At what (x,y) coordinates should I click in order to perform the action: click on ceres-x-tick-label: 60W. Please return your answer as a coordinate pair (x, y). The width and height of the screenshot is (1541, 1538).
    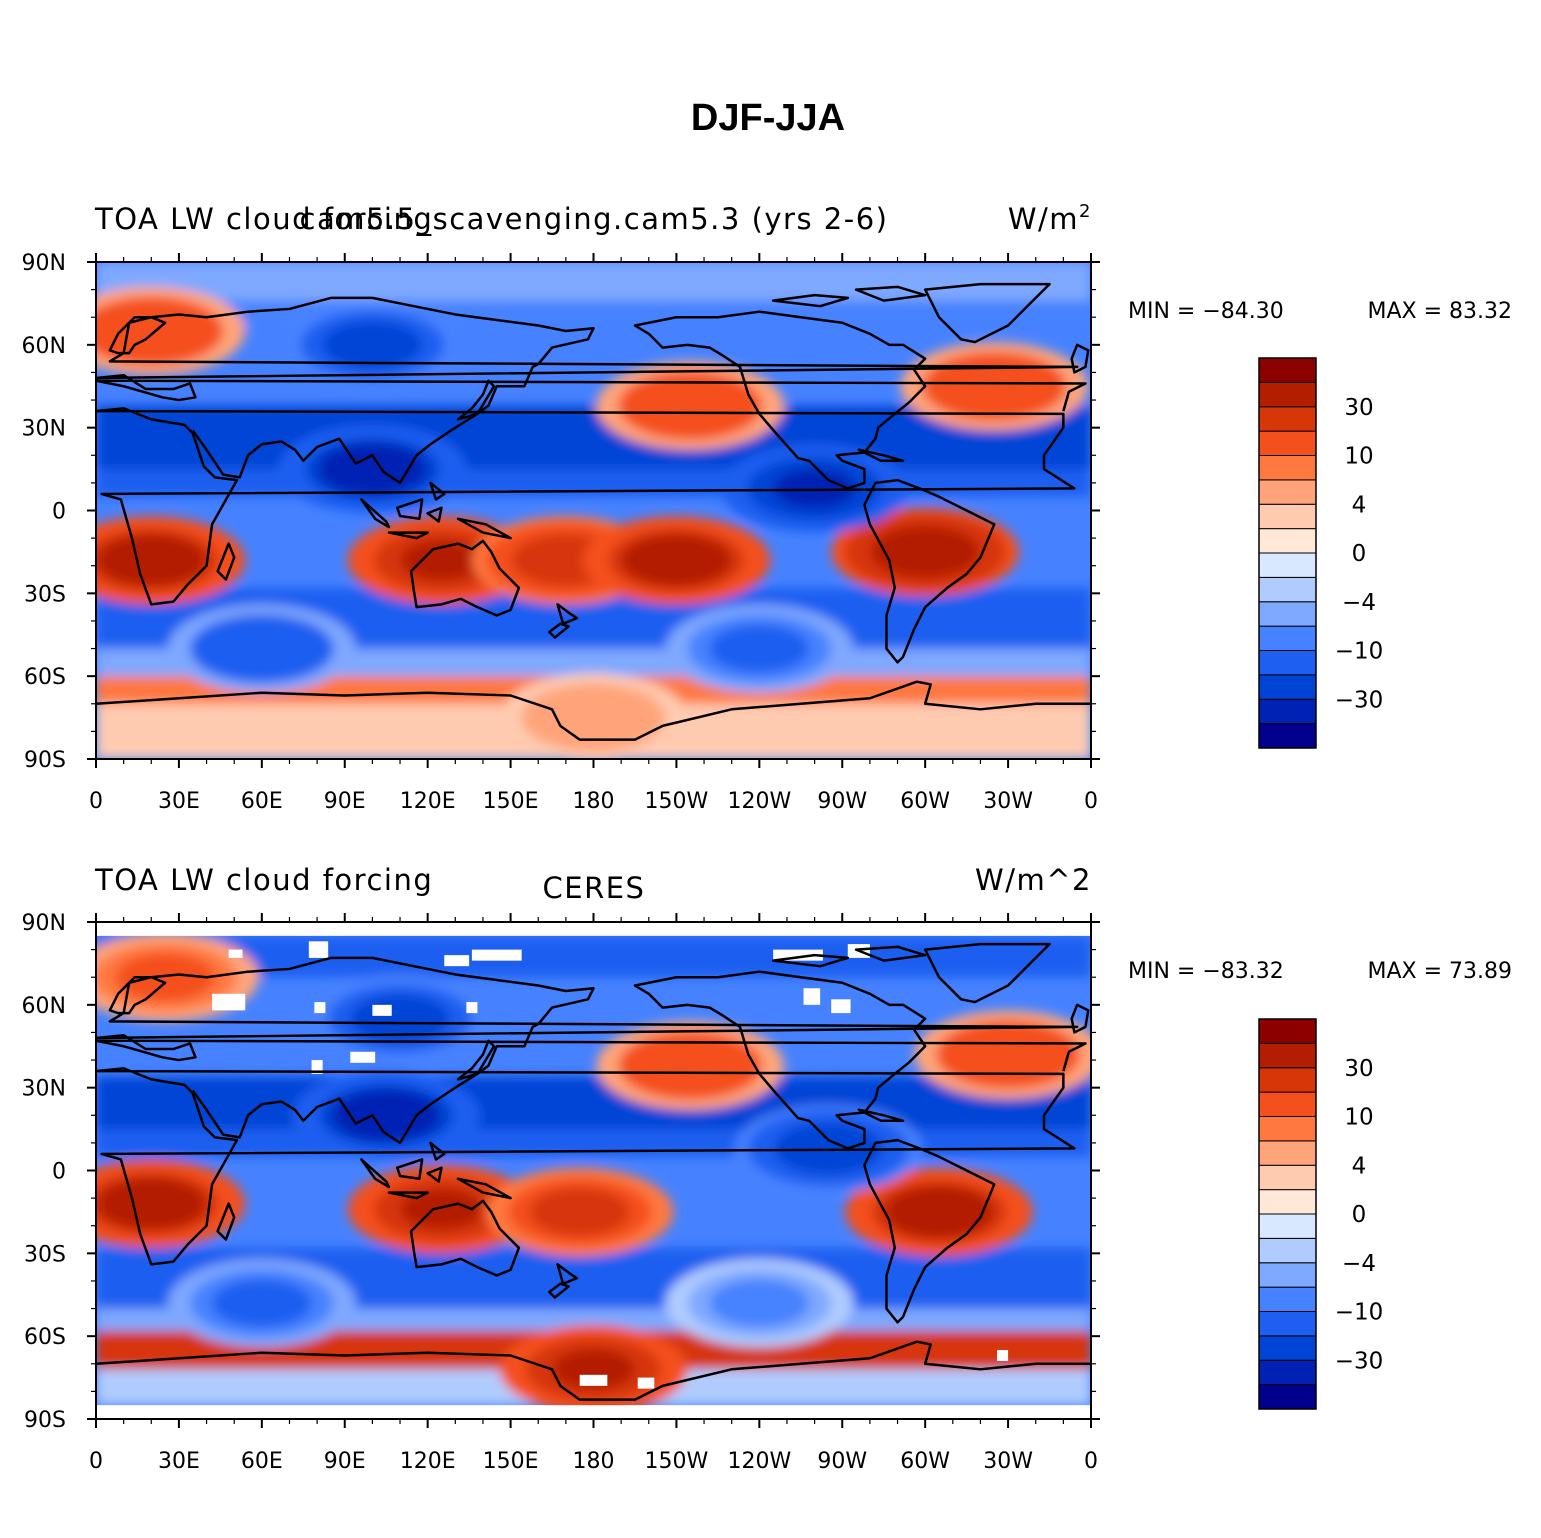
    Looking at the image, I should click on (925, 1461).